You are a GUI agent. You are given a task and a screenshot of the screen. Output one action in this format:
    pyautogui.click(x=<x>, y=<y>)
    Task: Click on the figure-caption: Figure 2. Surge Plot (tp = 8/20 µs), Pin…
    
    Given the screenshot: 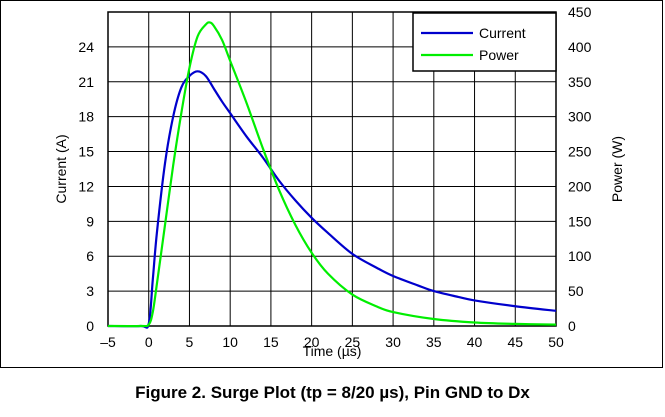 What is the action you would take?
    pyautogui.click(x=332, y=392)
    